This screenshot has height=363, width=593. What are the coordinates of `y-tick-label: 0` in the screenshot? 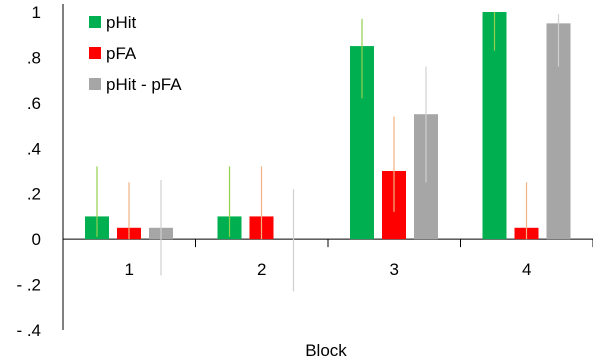 It's located at (36, 239).